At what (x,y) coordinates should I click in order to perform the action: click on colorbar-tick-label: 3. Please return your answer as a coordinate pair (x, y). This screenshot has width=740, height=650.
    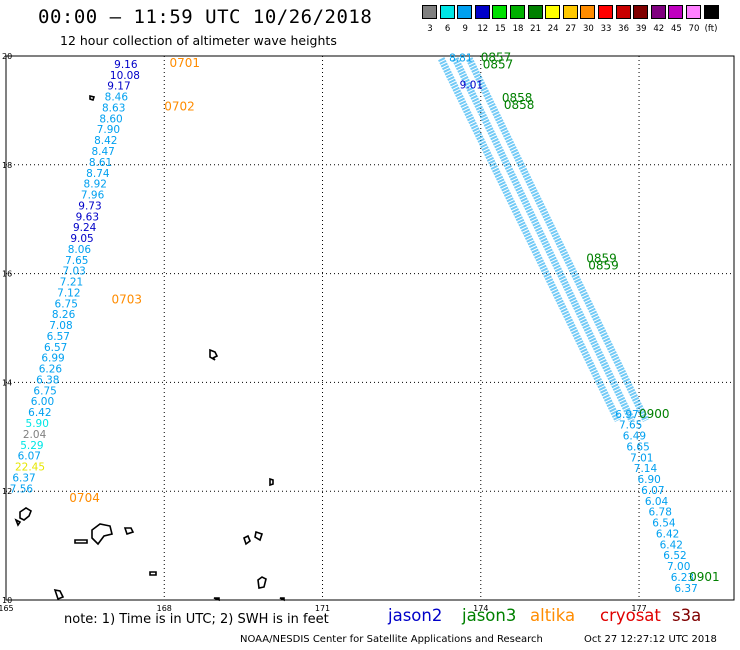
    Looking at the image, I should click on (430, 29).